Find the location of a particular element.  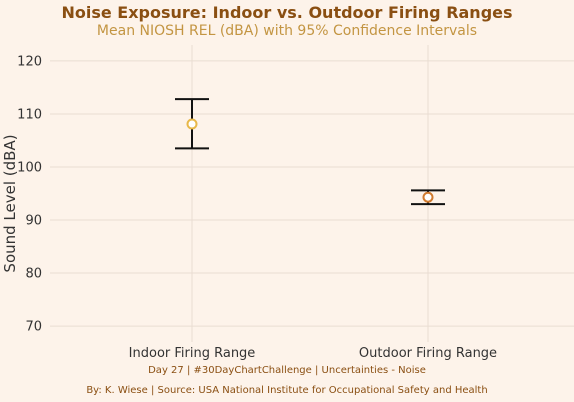

y-tick-label: 120 is located at coordinates (29, 61).